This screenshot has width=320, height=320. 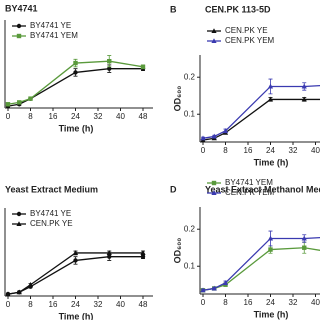 I want to click on panel-title: Yeast Extract Medium, so click(x=51, y=189).